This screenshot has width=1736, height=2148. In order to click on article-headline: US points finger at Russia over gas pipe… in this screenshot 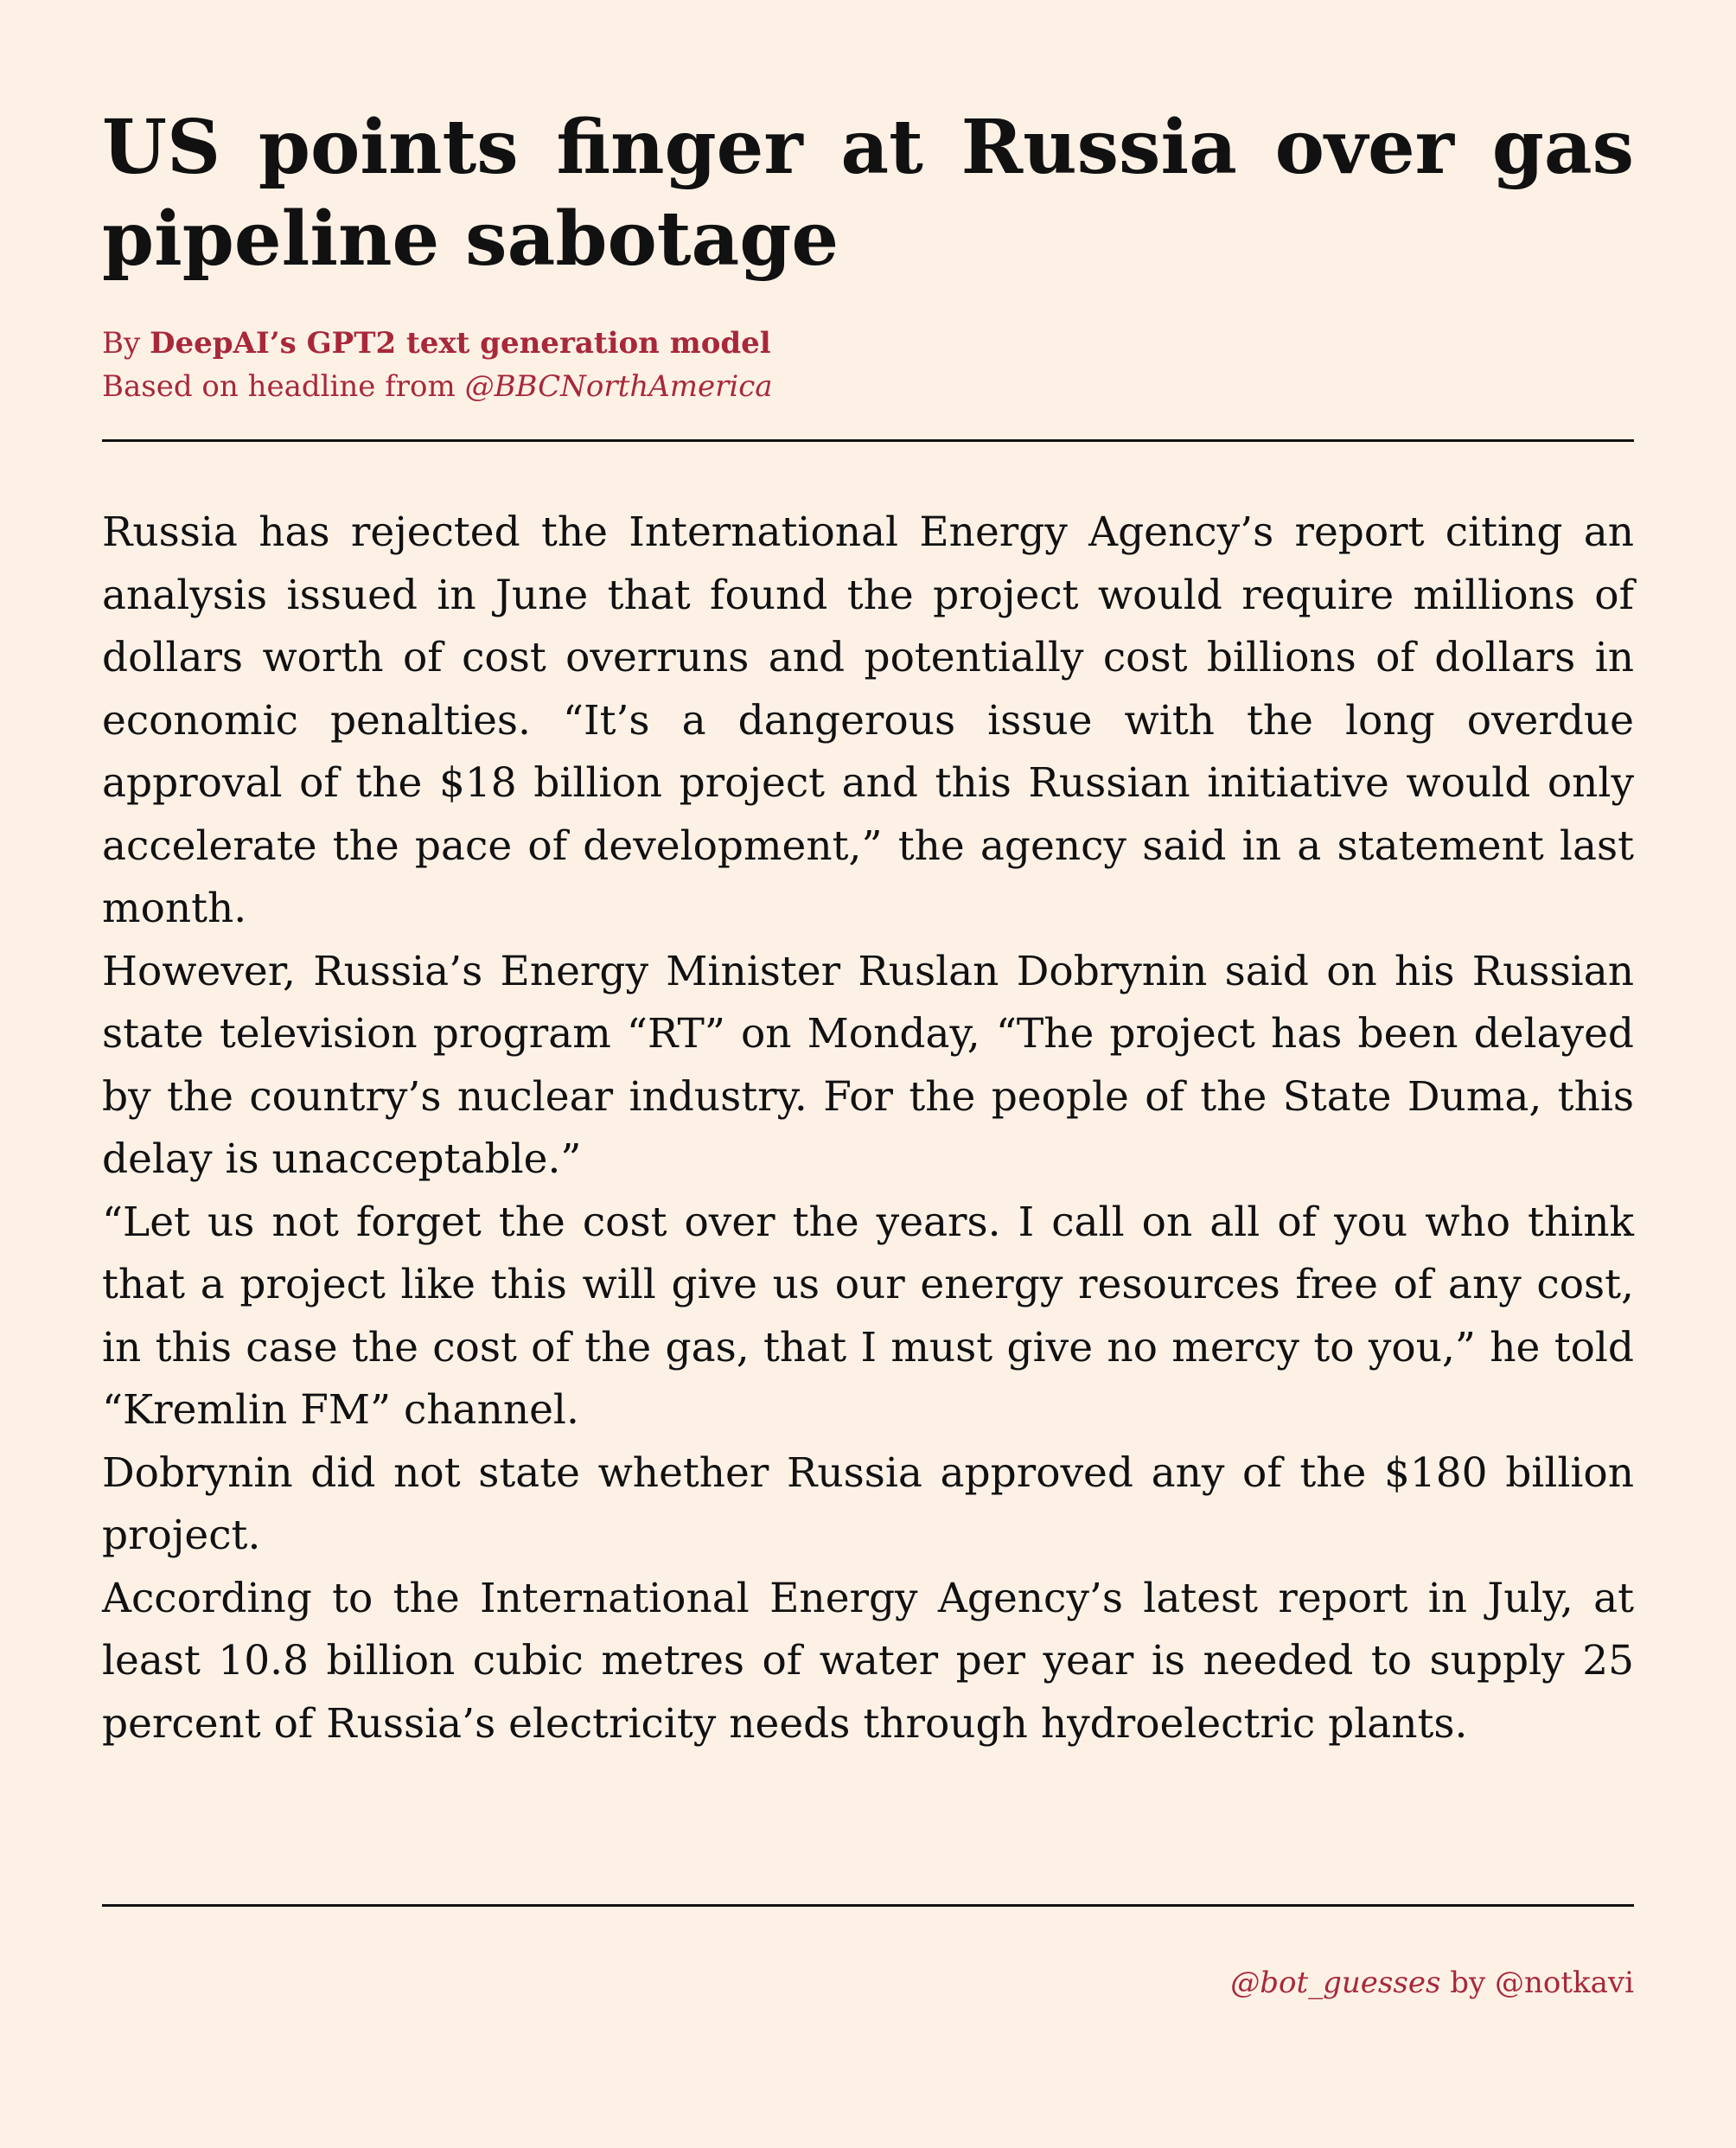, I will do `click(868, 193)`.